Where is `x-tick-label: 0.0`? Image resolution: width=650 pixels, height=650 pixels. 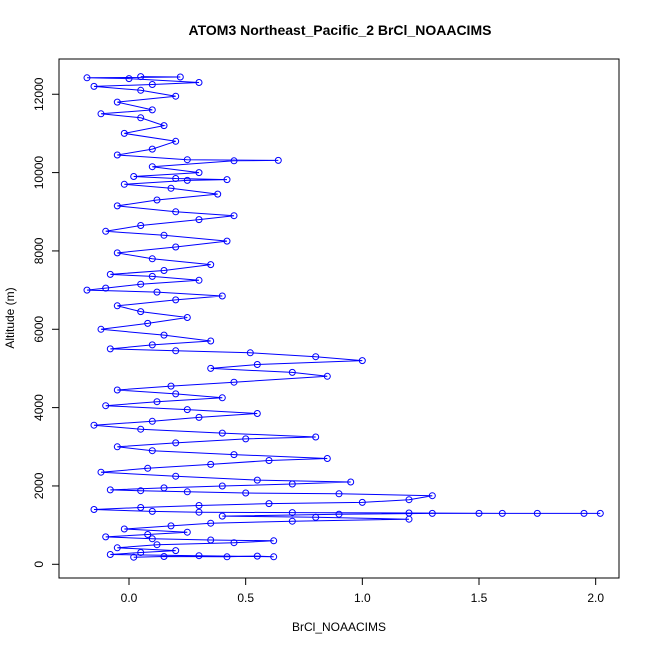
x-tick-label: 0.0 is located at coordinates (129, 598).